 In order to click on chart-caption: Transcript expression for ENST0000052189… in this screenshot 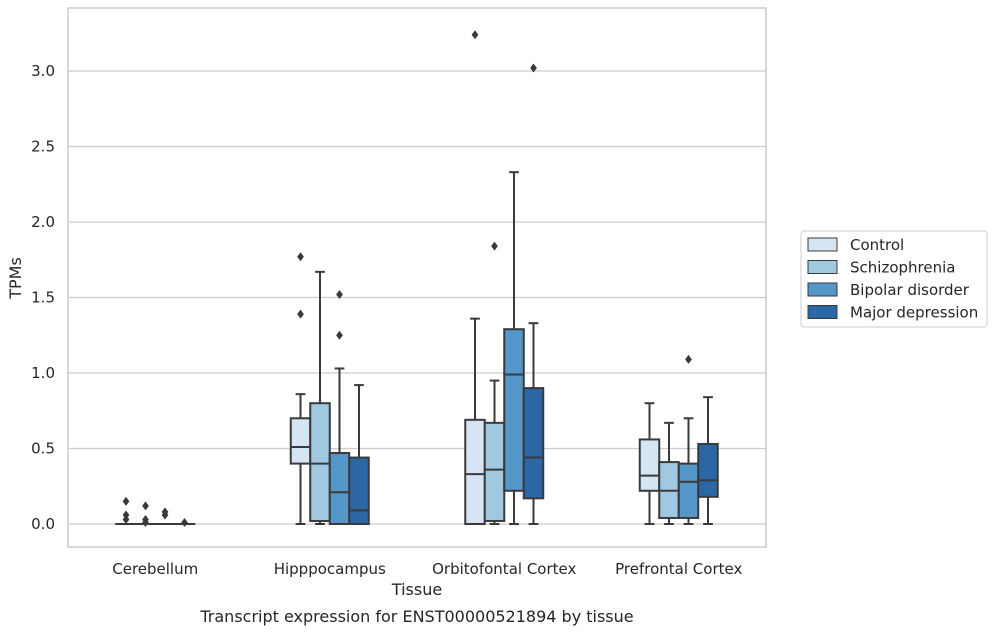, I will do `click(416, 616)`.